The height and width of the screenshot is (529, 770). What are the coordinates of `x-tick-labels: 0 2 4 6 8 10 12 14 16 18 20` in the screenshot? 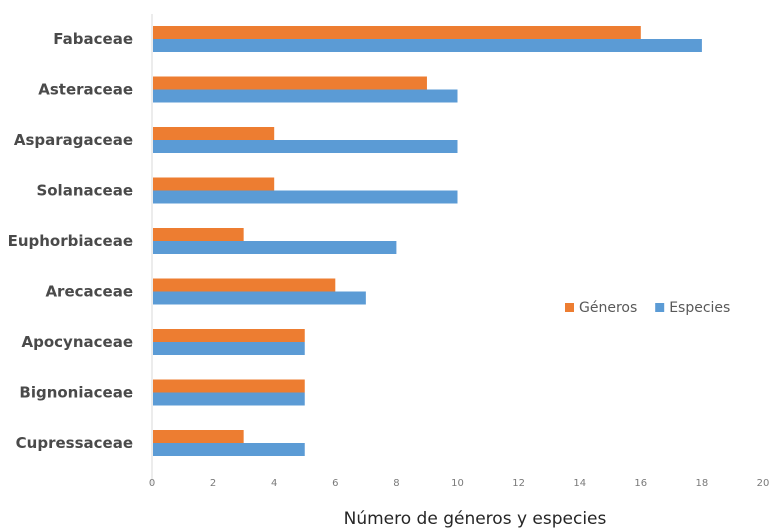 It's located at (459, 483).